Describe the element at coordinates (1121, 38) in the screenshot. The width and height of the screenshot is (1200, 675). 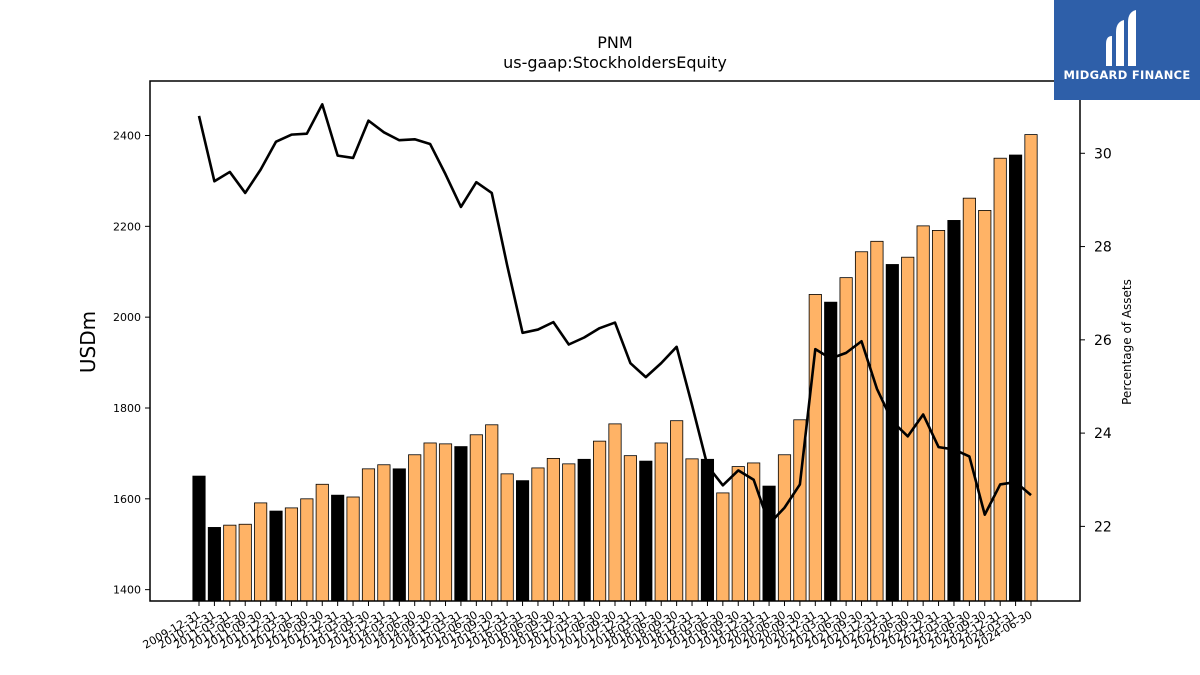
I see `logo-mark-icon` at that location.